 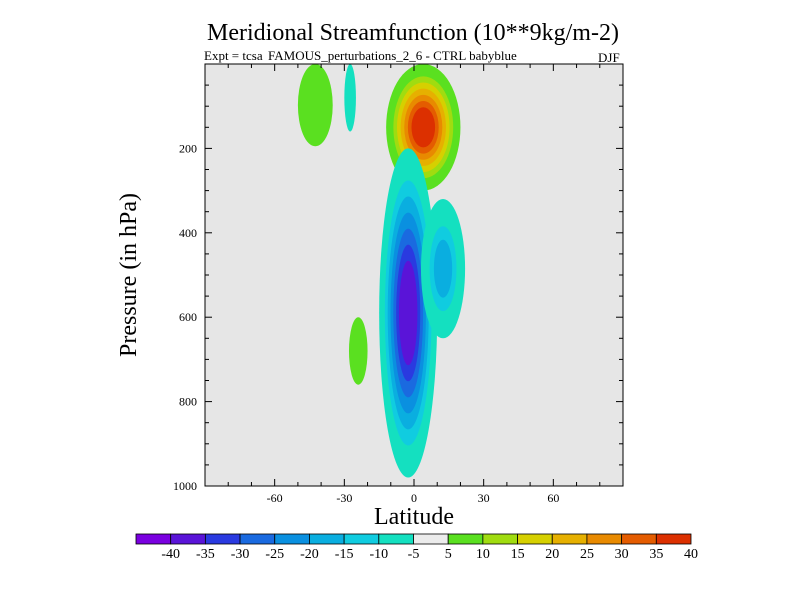 I want to click on contour-field, so click(x=381, y=271).